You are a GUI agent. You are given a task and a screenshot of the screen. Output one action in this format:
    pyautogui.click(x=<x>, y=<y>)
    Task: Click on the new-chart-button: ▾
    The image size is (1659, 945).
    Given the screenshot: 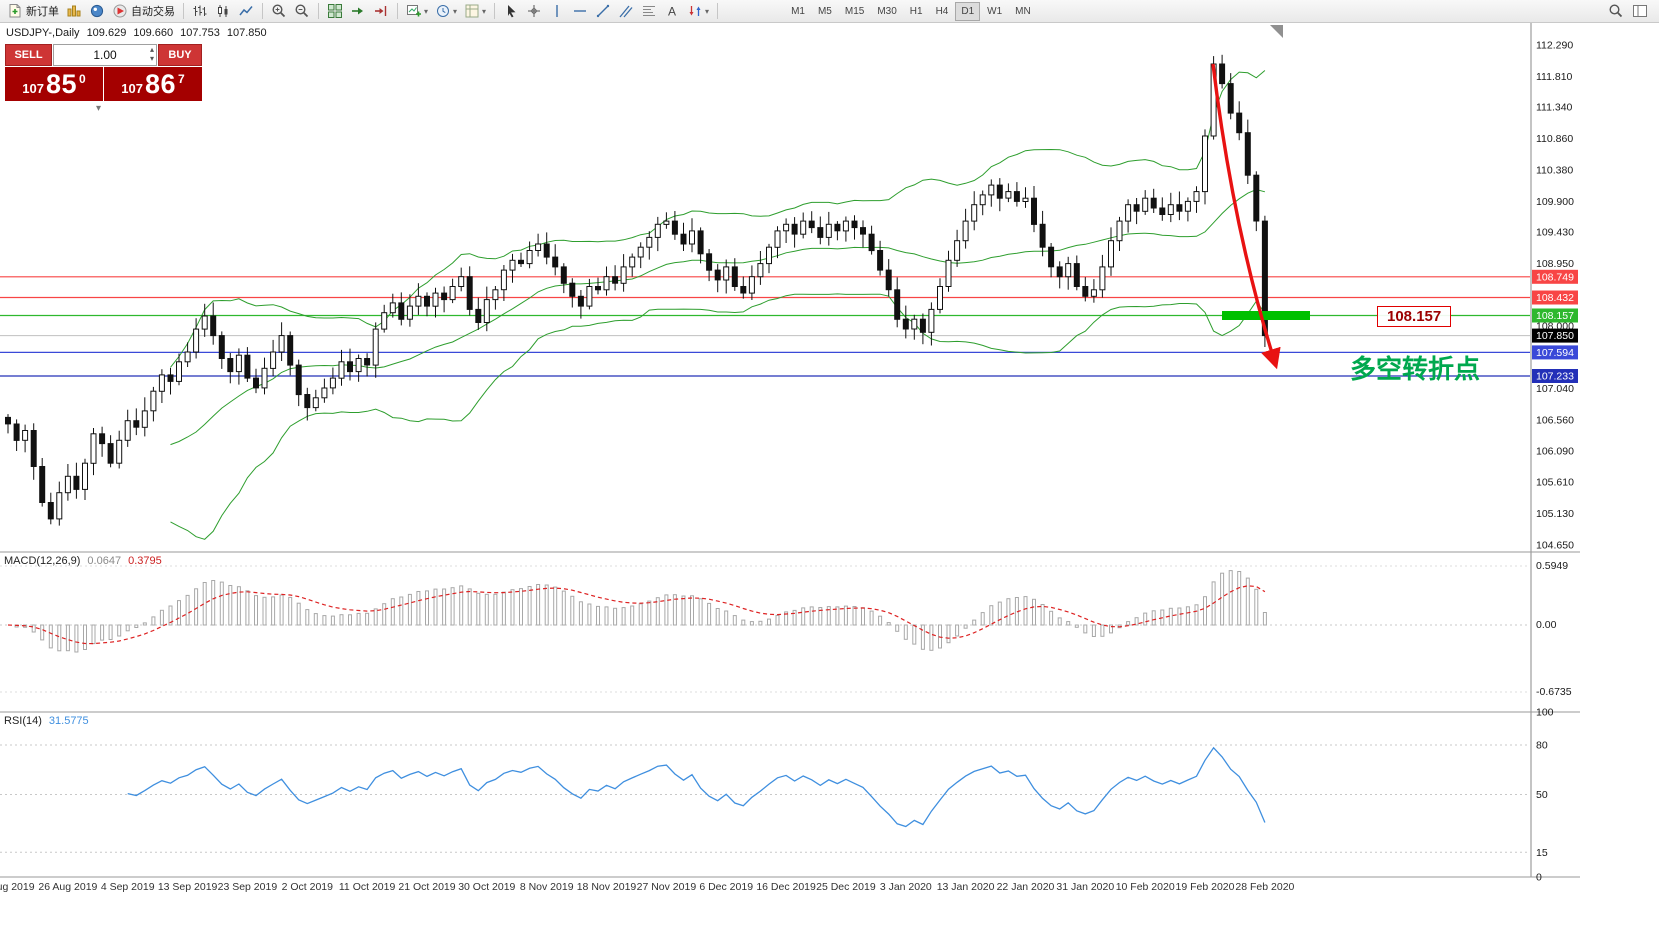 What is the action you would take?
    pyautogui.click(x=417, y=11)
    